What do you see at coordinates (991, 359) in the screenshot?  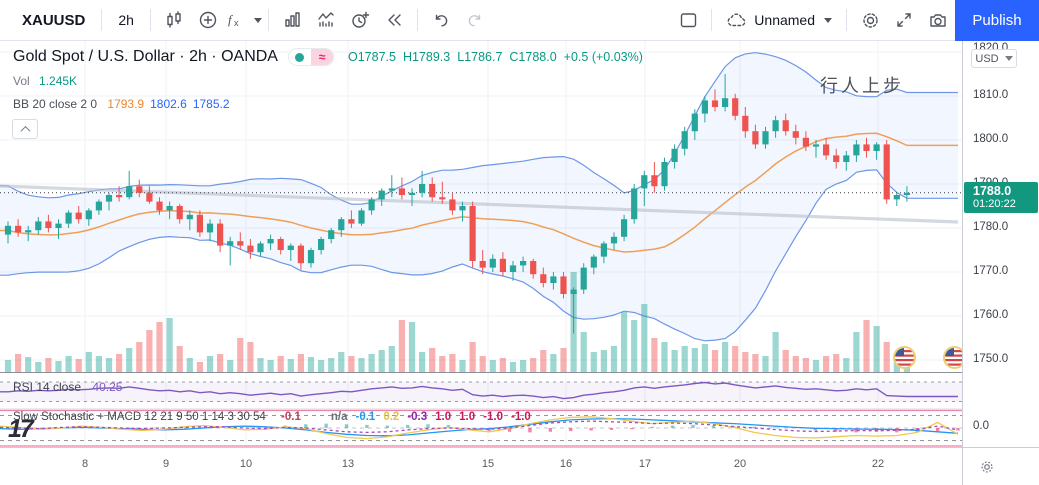 I see `price-axis-label: 1750.0` at bounding box center [991, 359].